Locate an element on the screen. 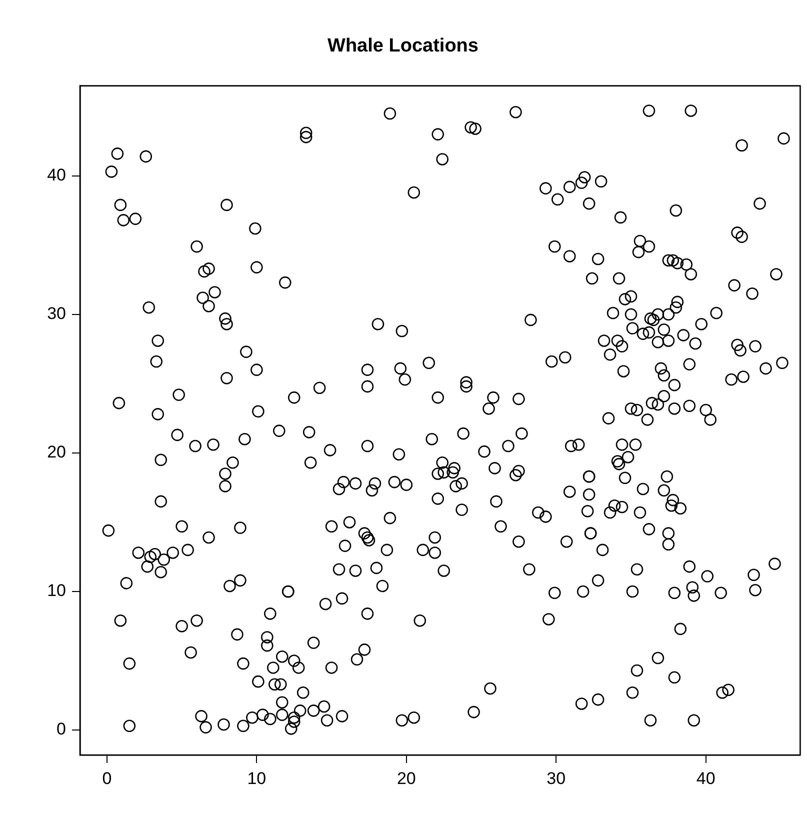 Image resolution: width=807 pixels, height=813 pixels. chart-title: Whale Locations is located at coordinates (403, 46).